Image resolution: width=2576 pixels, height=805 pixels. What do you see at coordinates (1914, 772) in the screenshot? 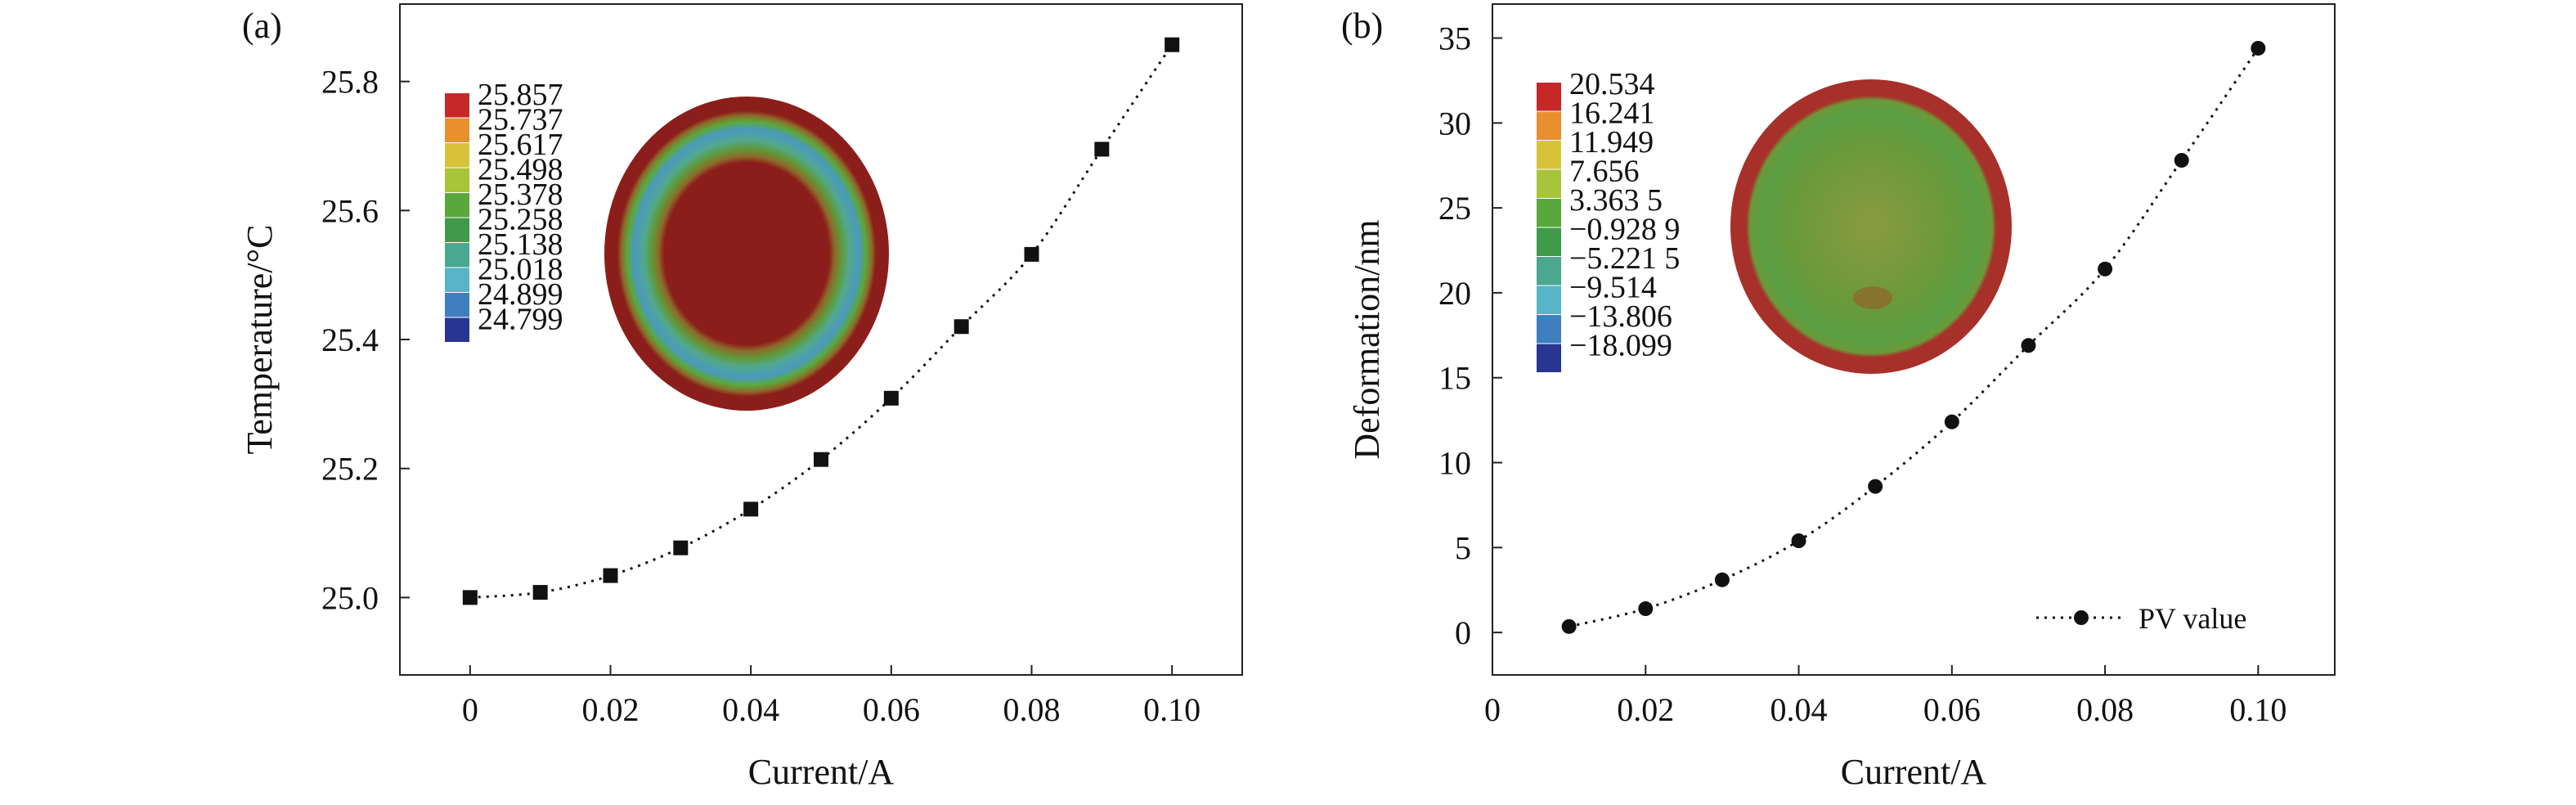
I see `x-axis-title: Current/A` at bounding box center [1914, 772].